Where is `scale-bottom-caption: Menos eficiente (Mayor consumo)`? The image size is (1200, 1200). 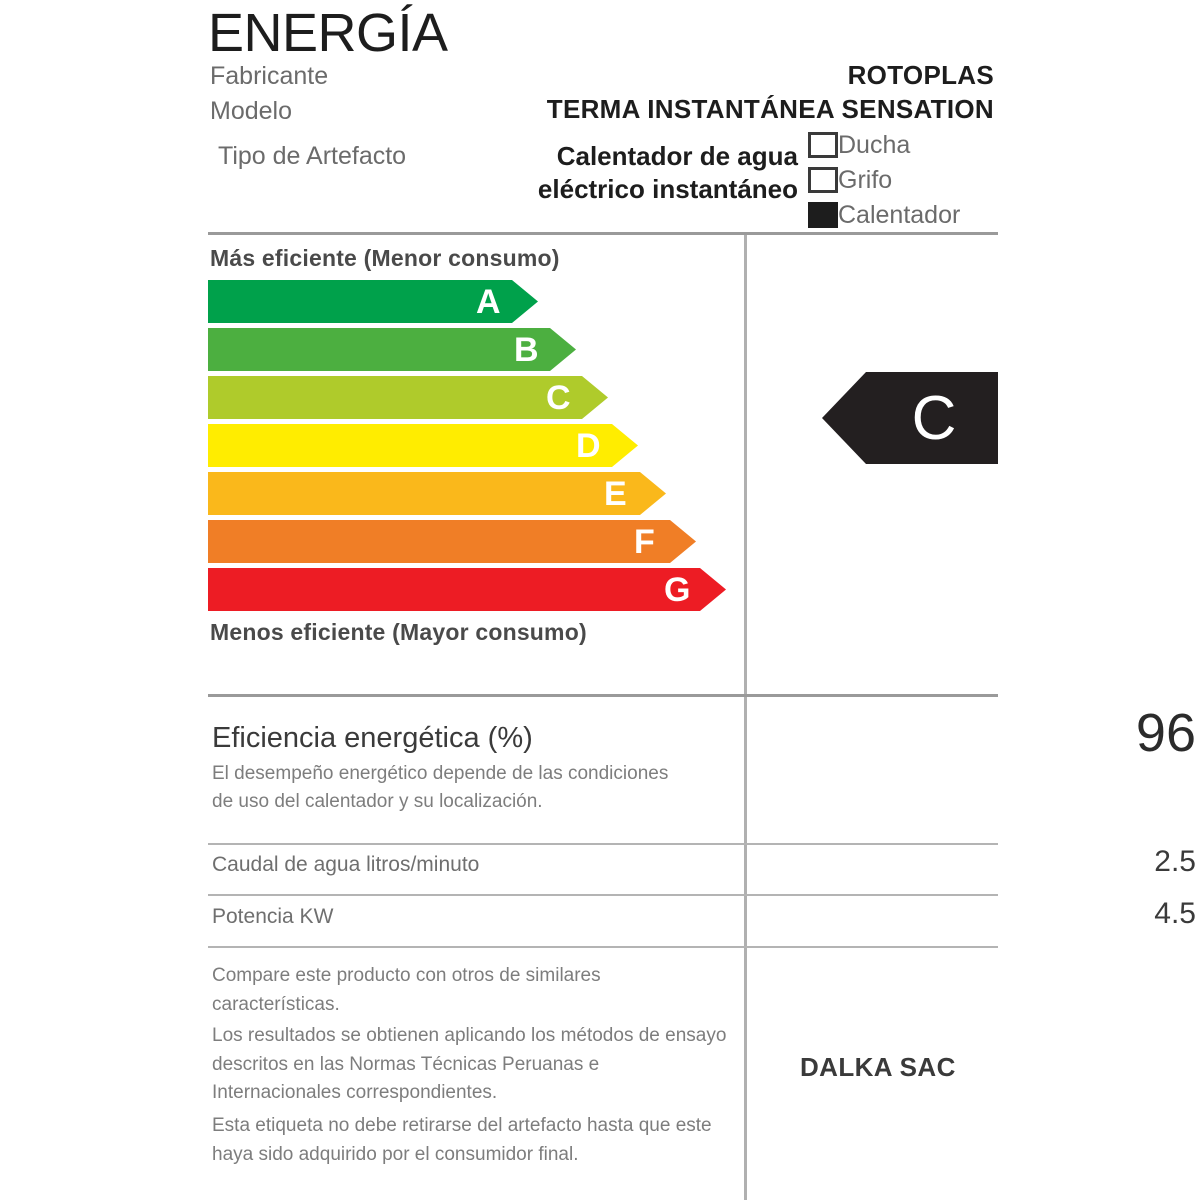
scale-bottom-caption: Menos eficiente (Mayor consumo) is located at coordinates (398, 632).